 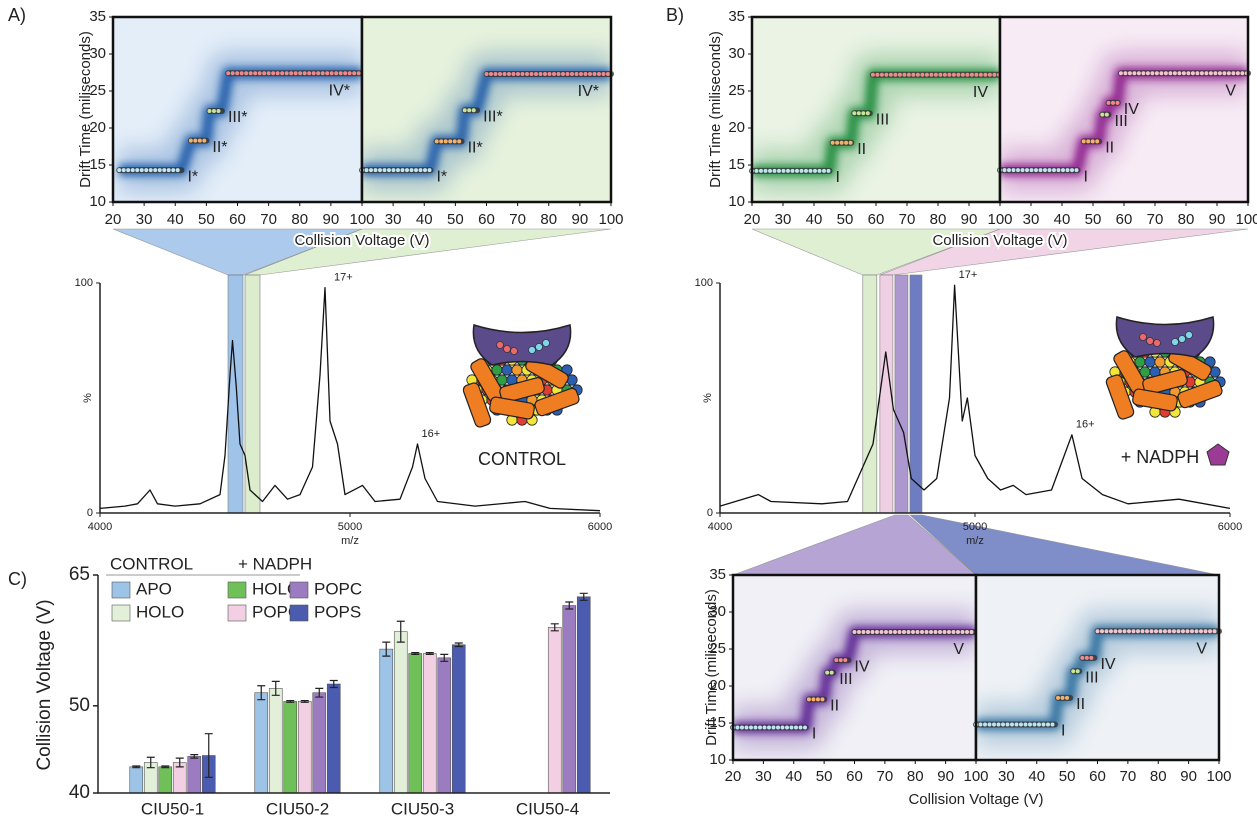 What do you see at coordinates (276, 588) in the screenshot?
I see `legend-label: HOLO` at bounding box center [276, 588].